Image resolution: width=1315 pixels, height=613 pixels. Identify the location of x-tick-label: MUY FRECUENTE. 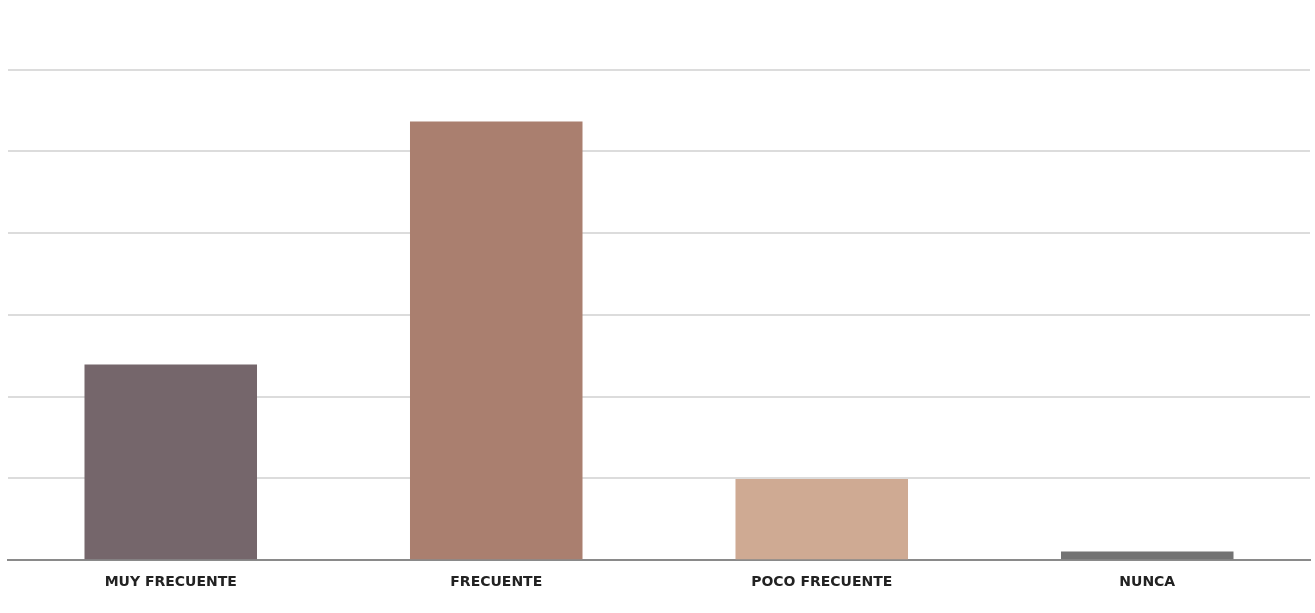
(170, 581).